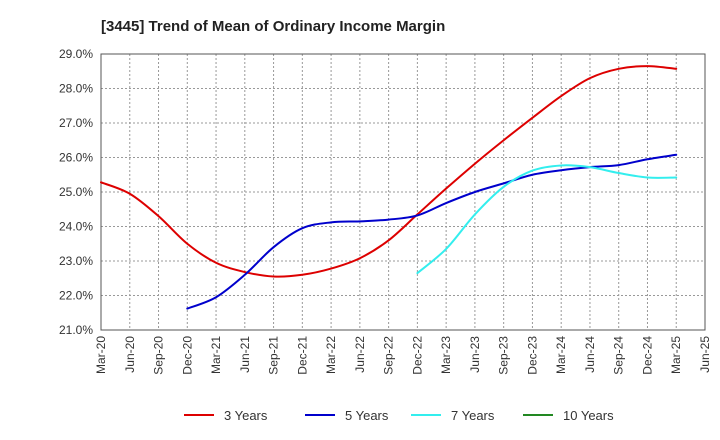 Image resolution: width=720 pixels, height=440 pixels. What do you see at coordinates (76, 123) in the screenshot?
I see `y-tick-label: 27.0%` at bounding box center [76, 123].